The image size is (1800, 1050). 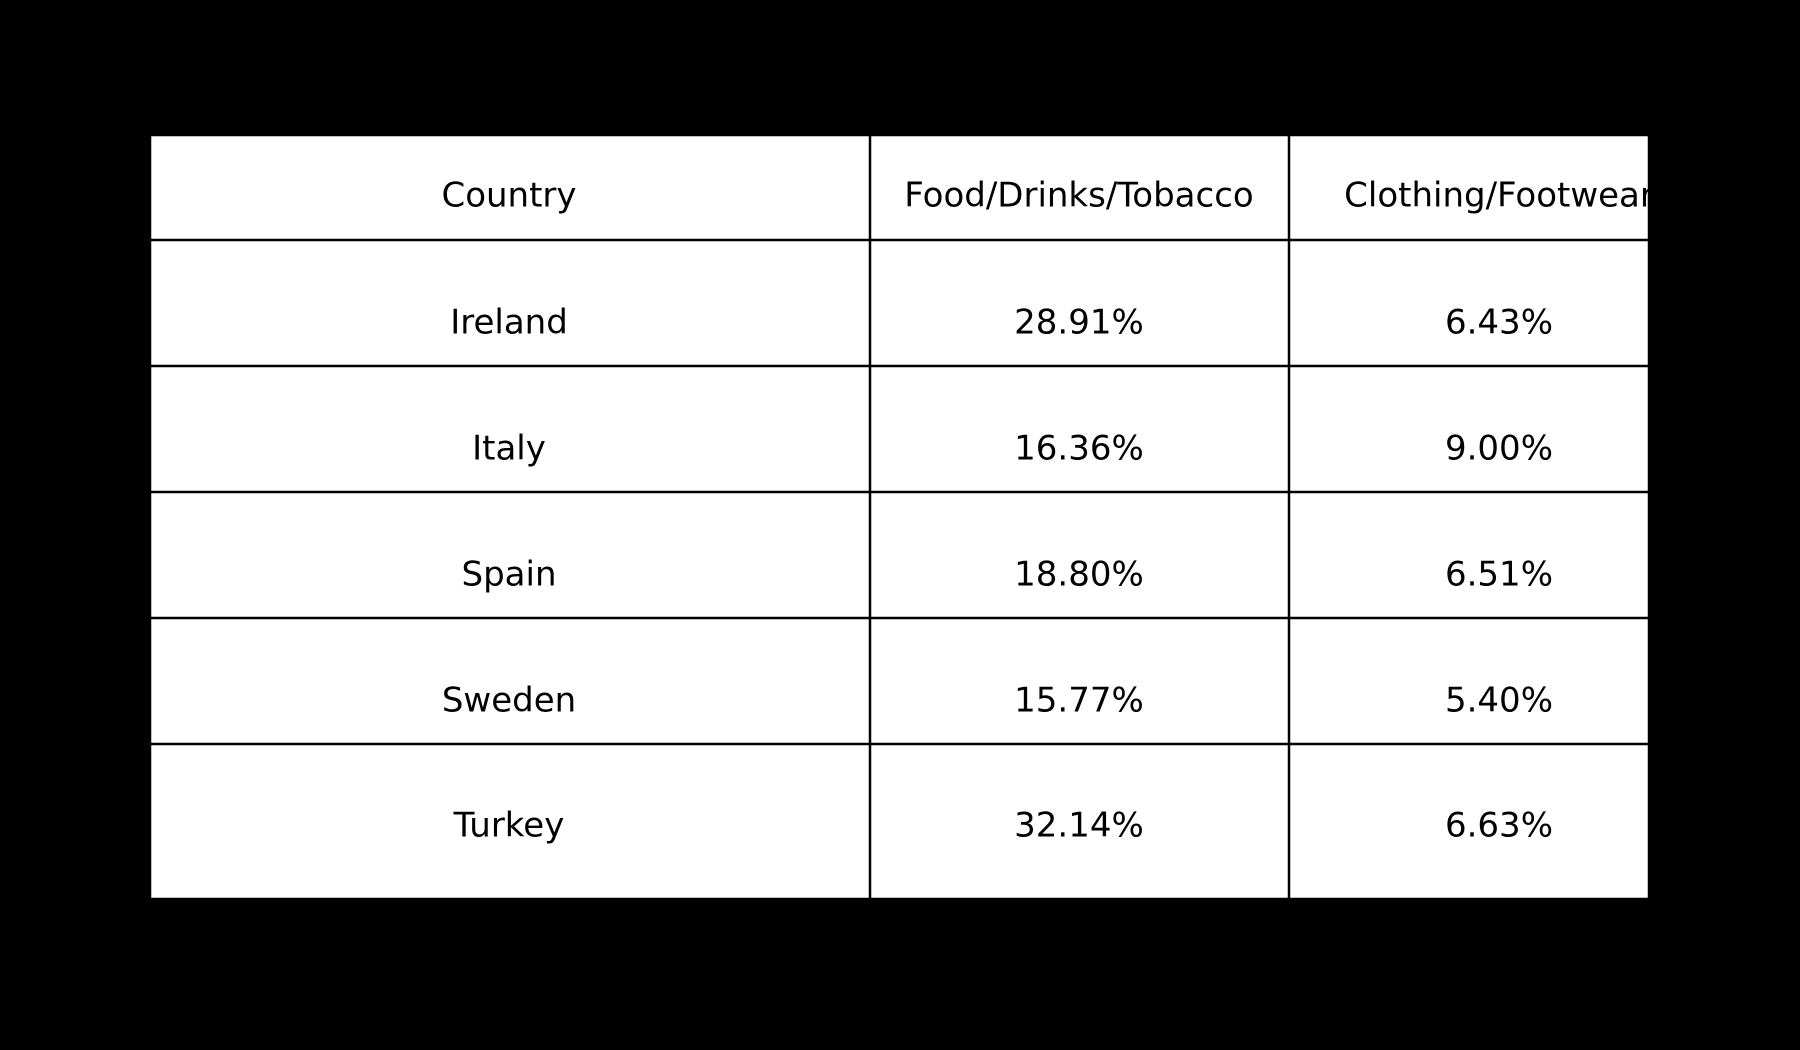 I want to click on row-label: Italy, so click(x=509, y=449).